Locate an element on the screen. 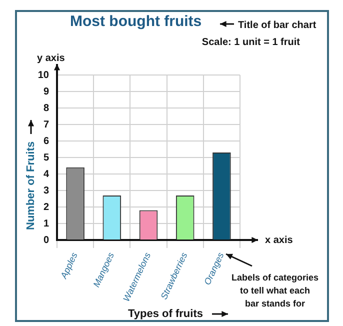  y-tick-label: 4 is located at coordinates (46, 174).